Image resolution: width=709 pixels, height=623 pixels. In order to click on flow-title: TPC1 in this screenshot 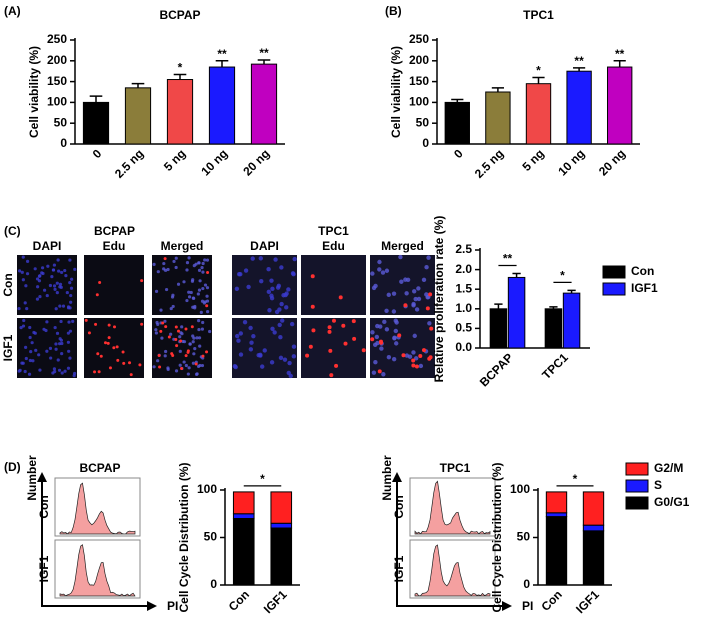, I will do `click(455, 468)`.